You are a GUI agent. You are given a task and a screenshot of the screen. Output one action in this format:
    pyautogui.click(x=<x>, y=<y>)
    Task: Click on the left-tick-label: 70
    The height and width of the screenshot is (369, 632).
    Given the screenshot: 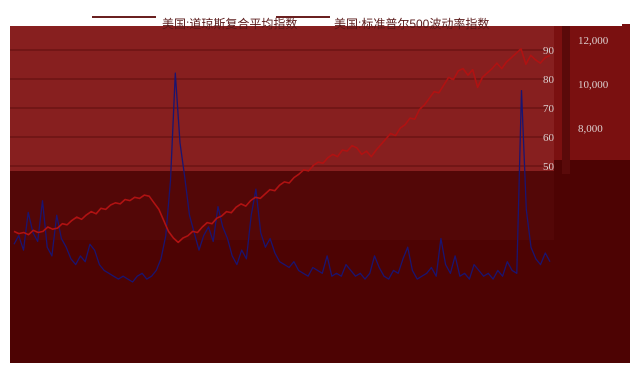 What is the action you would take?
    pyautogui.click(x=549, y=109)
    